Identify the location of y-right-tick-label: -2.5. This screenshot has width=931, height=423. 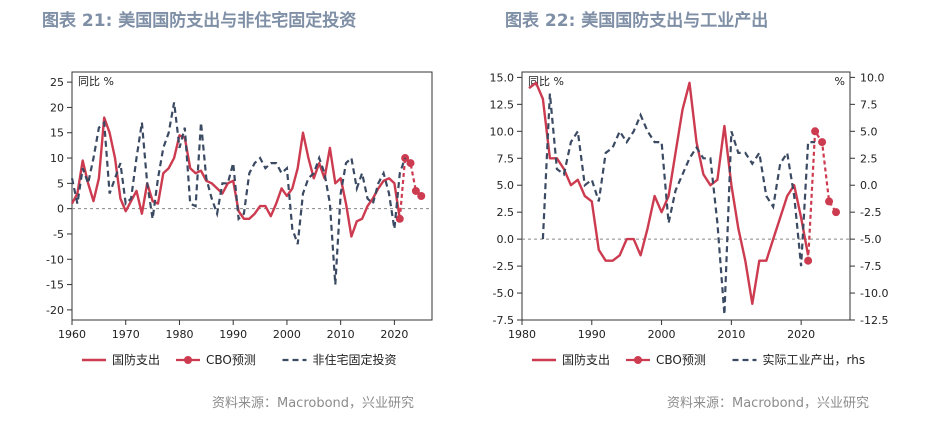
(870, 212).